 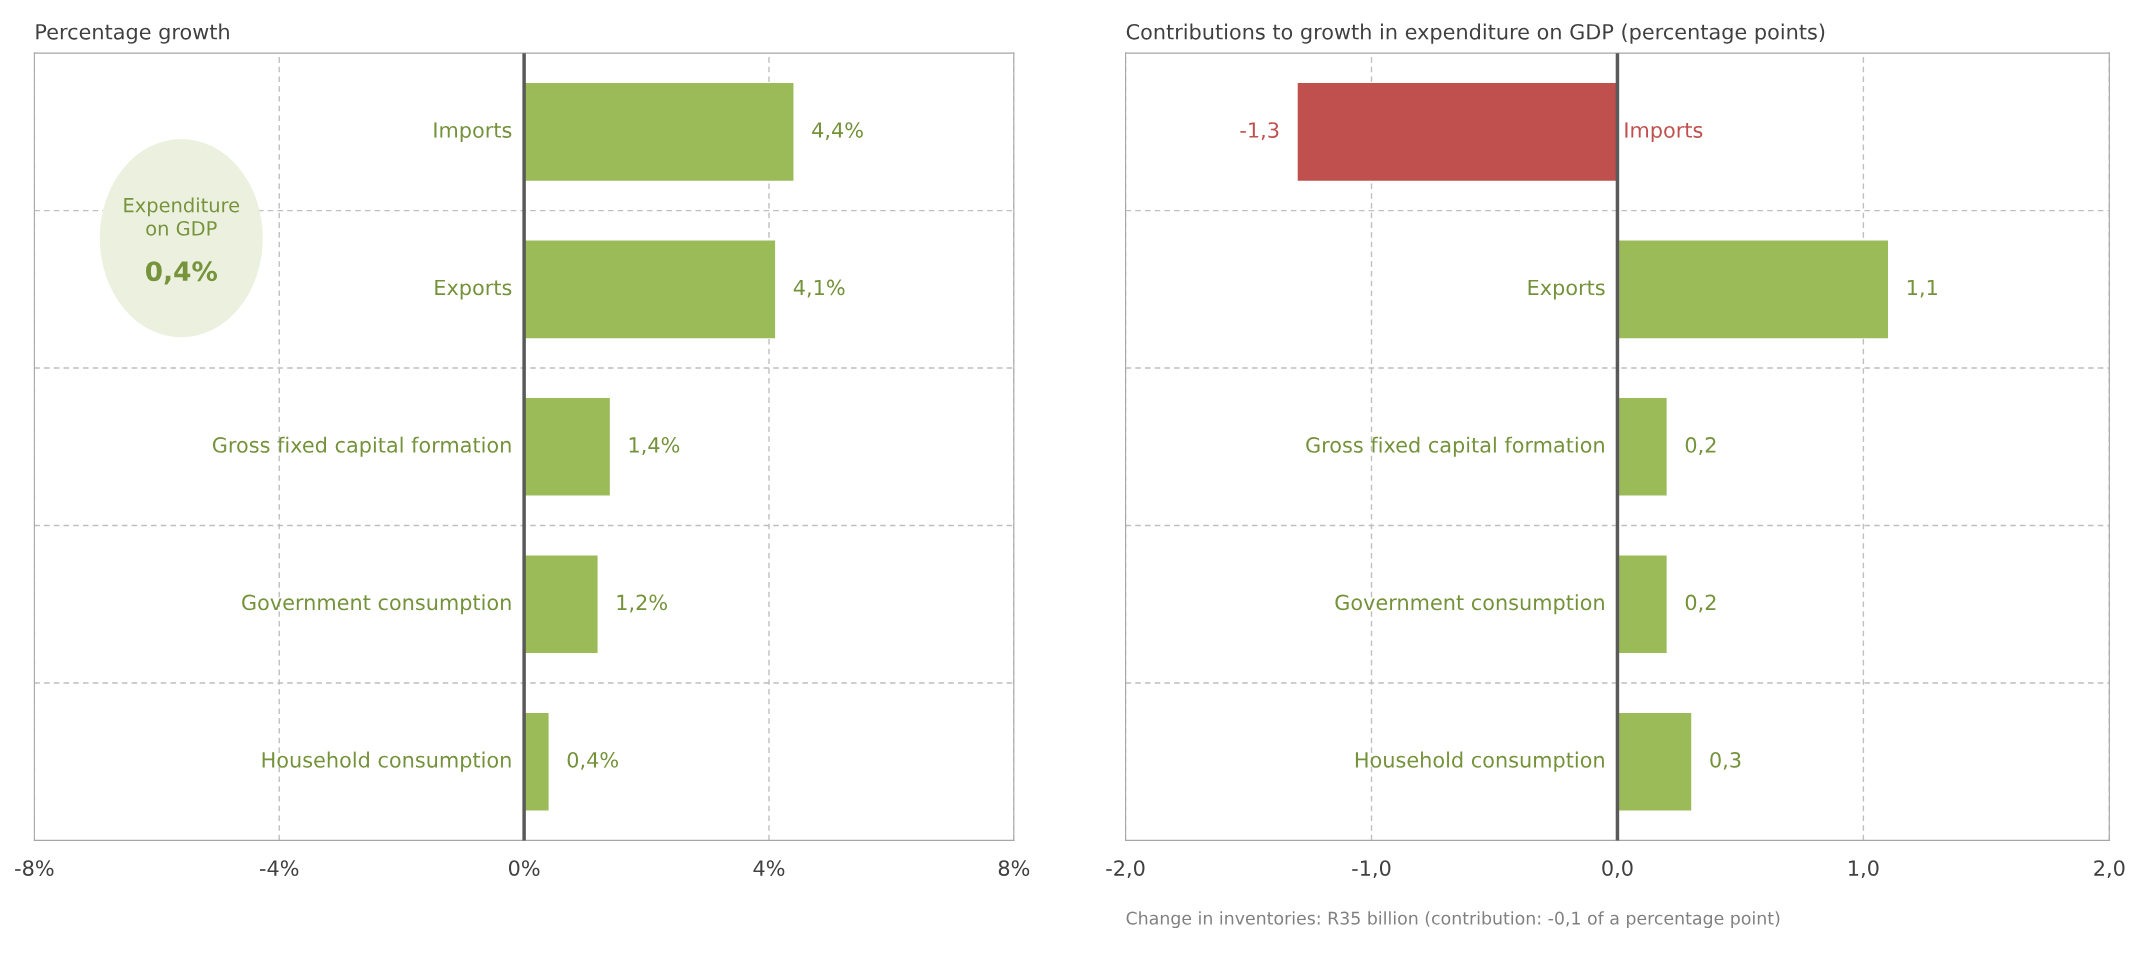 I want to click on x-tick-label: 0,0, so click(x=1617, y=869).